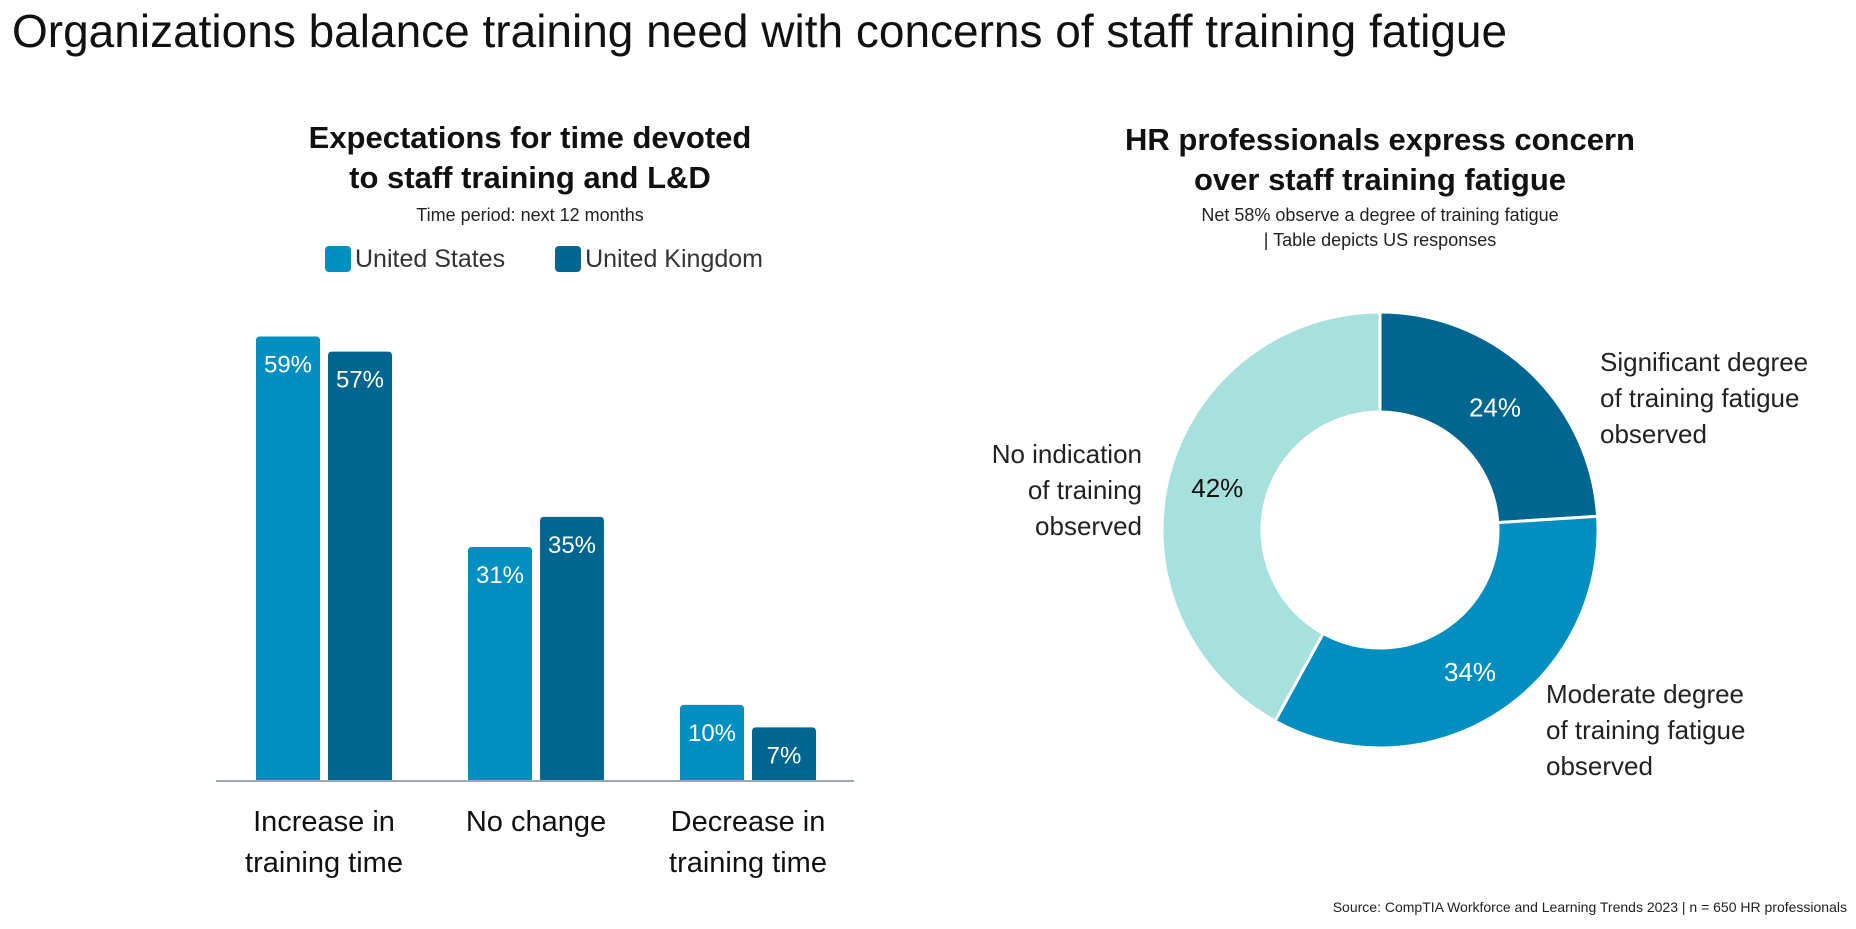 The width and height of the screenshot is (1856, 929). I want to click on bar-value-label: 31%, so click(500, 575).